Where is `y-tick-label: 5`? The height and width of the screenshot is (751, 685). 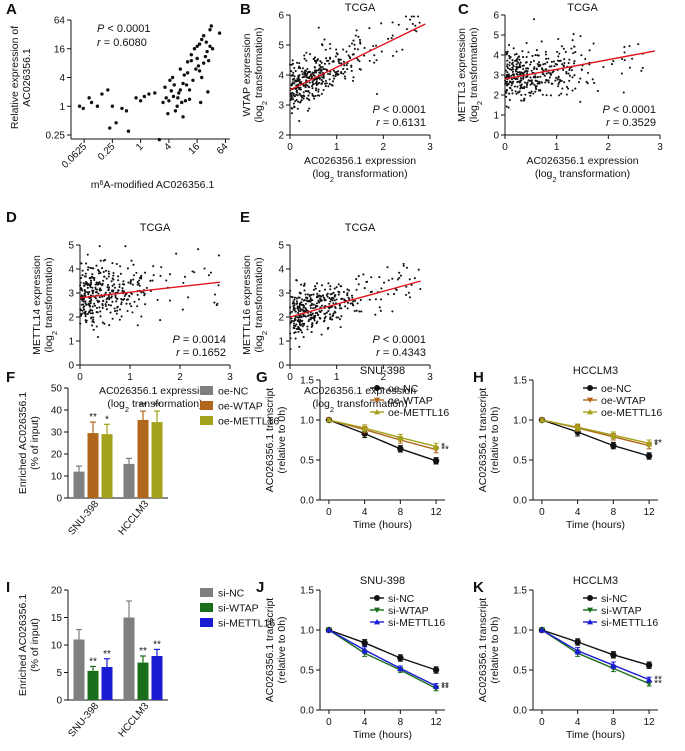
y-tick-label: 5 is located at coordinates (281, 46).